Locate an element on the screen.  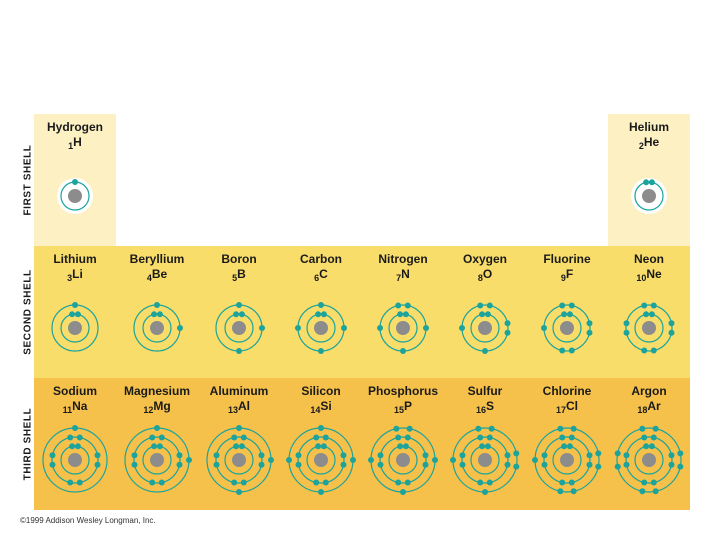
atomic-number: 2 is located at coordinates (641, 146).